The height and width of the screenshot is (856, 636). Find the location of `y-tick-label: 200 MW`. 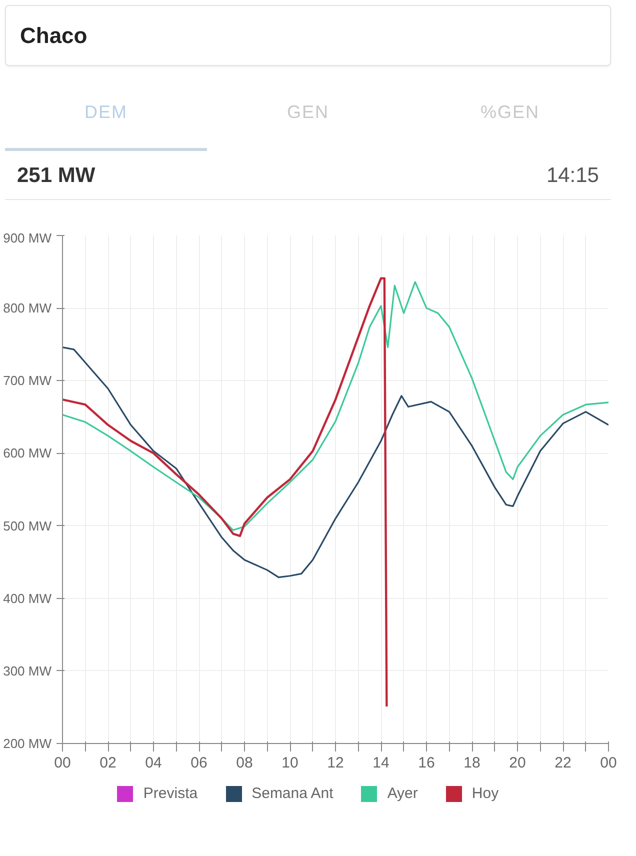

y-tick-label: 200 MW is located at coordinates (27, 743).